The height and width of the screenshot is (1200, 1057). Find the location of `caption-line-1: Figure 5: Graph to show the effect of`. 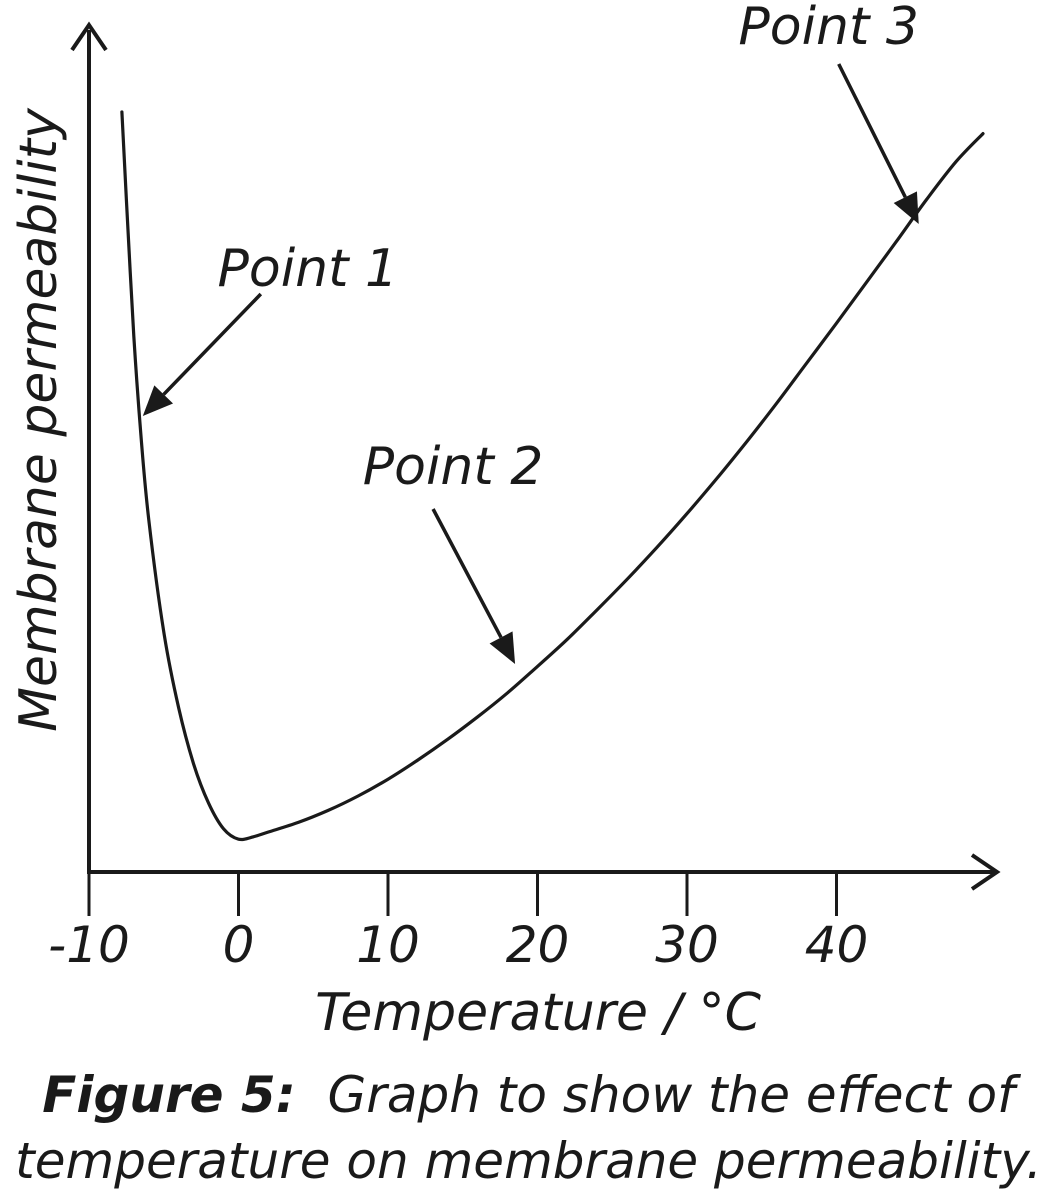

caption-line-1: Figure 5: Graph to show the effect of is located at coordinates (528, 1095).